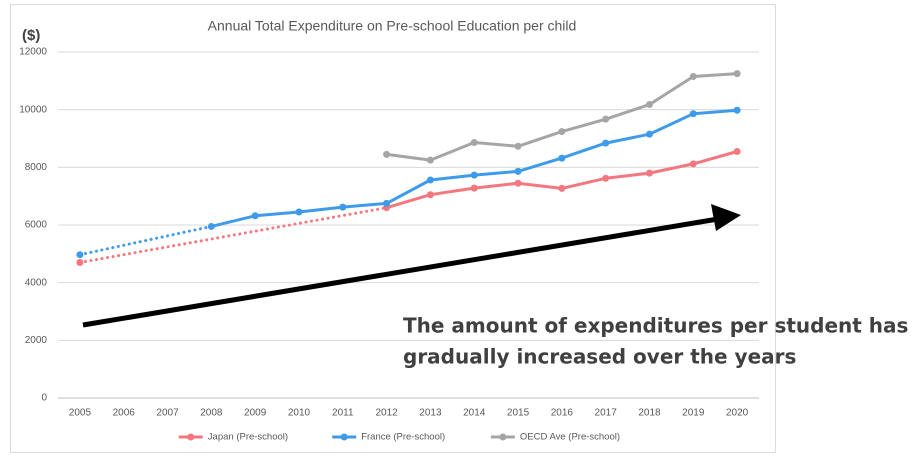 This screenshot has width=913, height=458. What do you see at coordinates (36, 225) in the screenshot?
I see `y-tick-label: 6000` at bounding box center [36, 225].